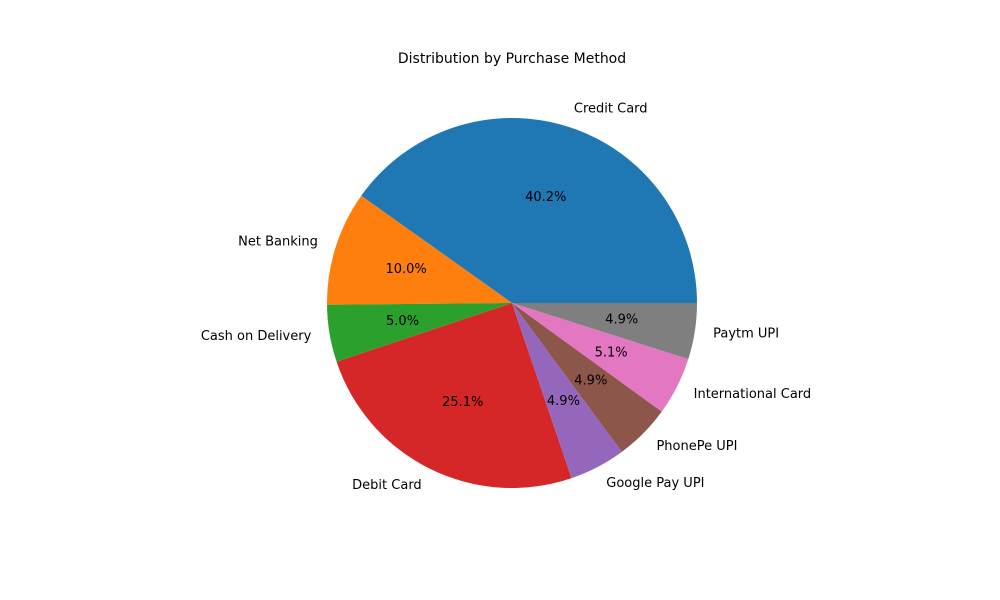  Describe the element at coordinates (655, 483) in the screenshot. I see `slice-label-google-pay-upi: Google Pay UPI` at that location.